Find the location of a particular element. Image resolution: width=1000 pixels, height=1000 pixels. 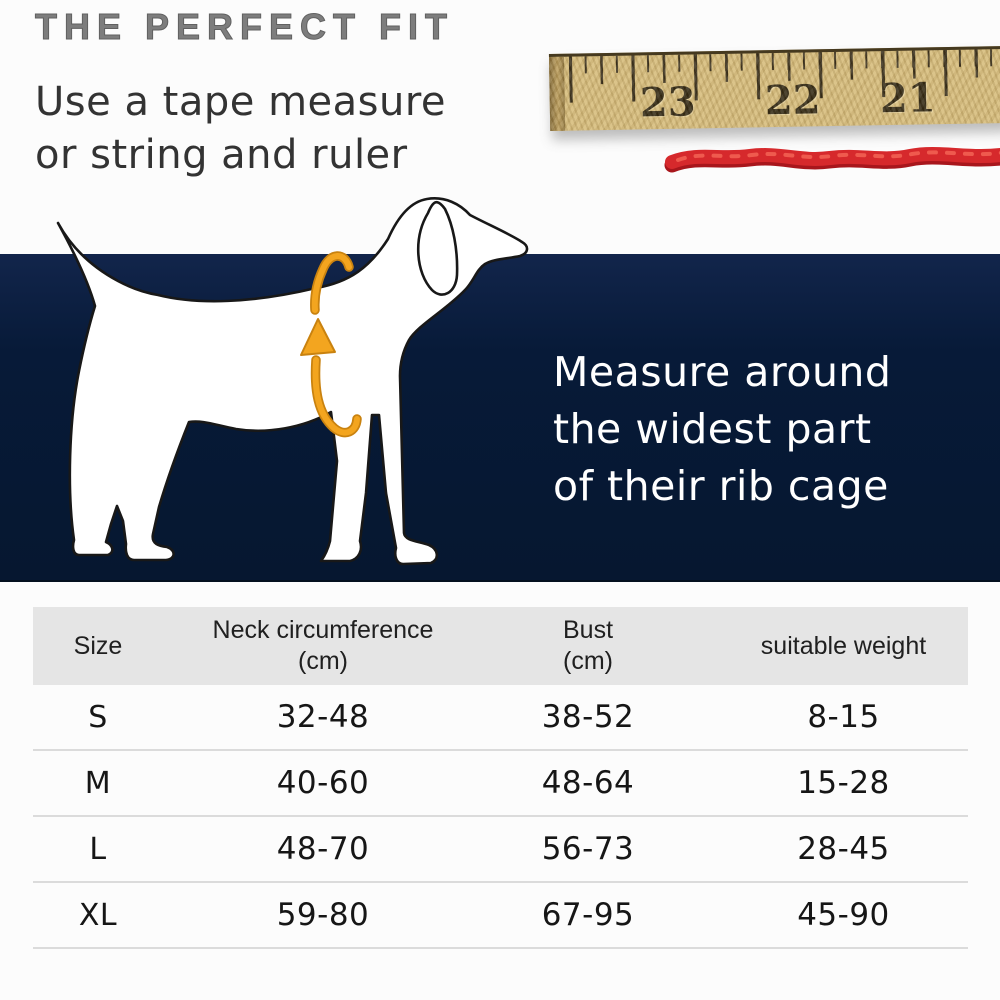

cell-weight: 45-90 is located at coordinates (843, 915).